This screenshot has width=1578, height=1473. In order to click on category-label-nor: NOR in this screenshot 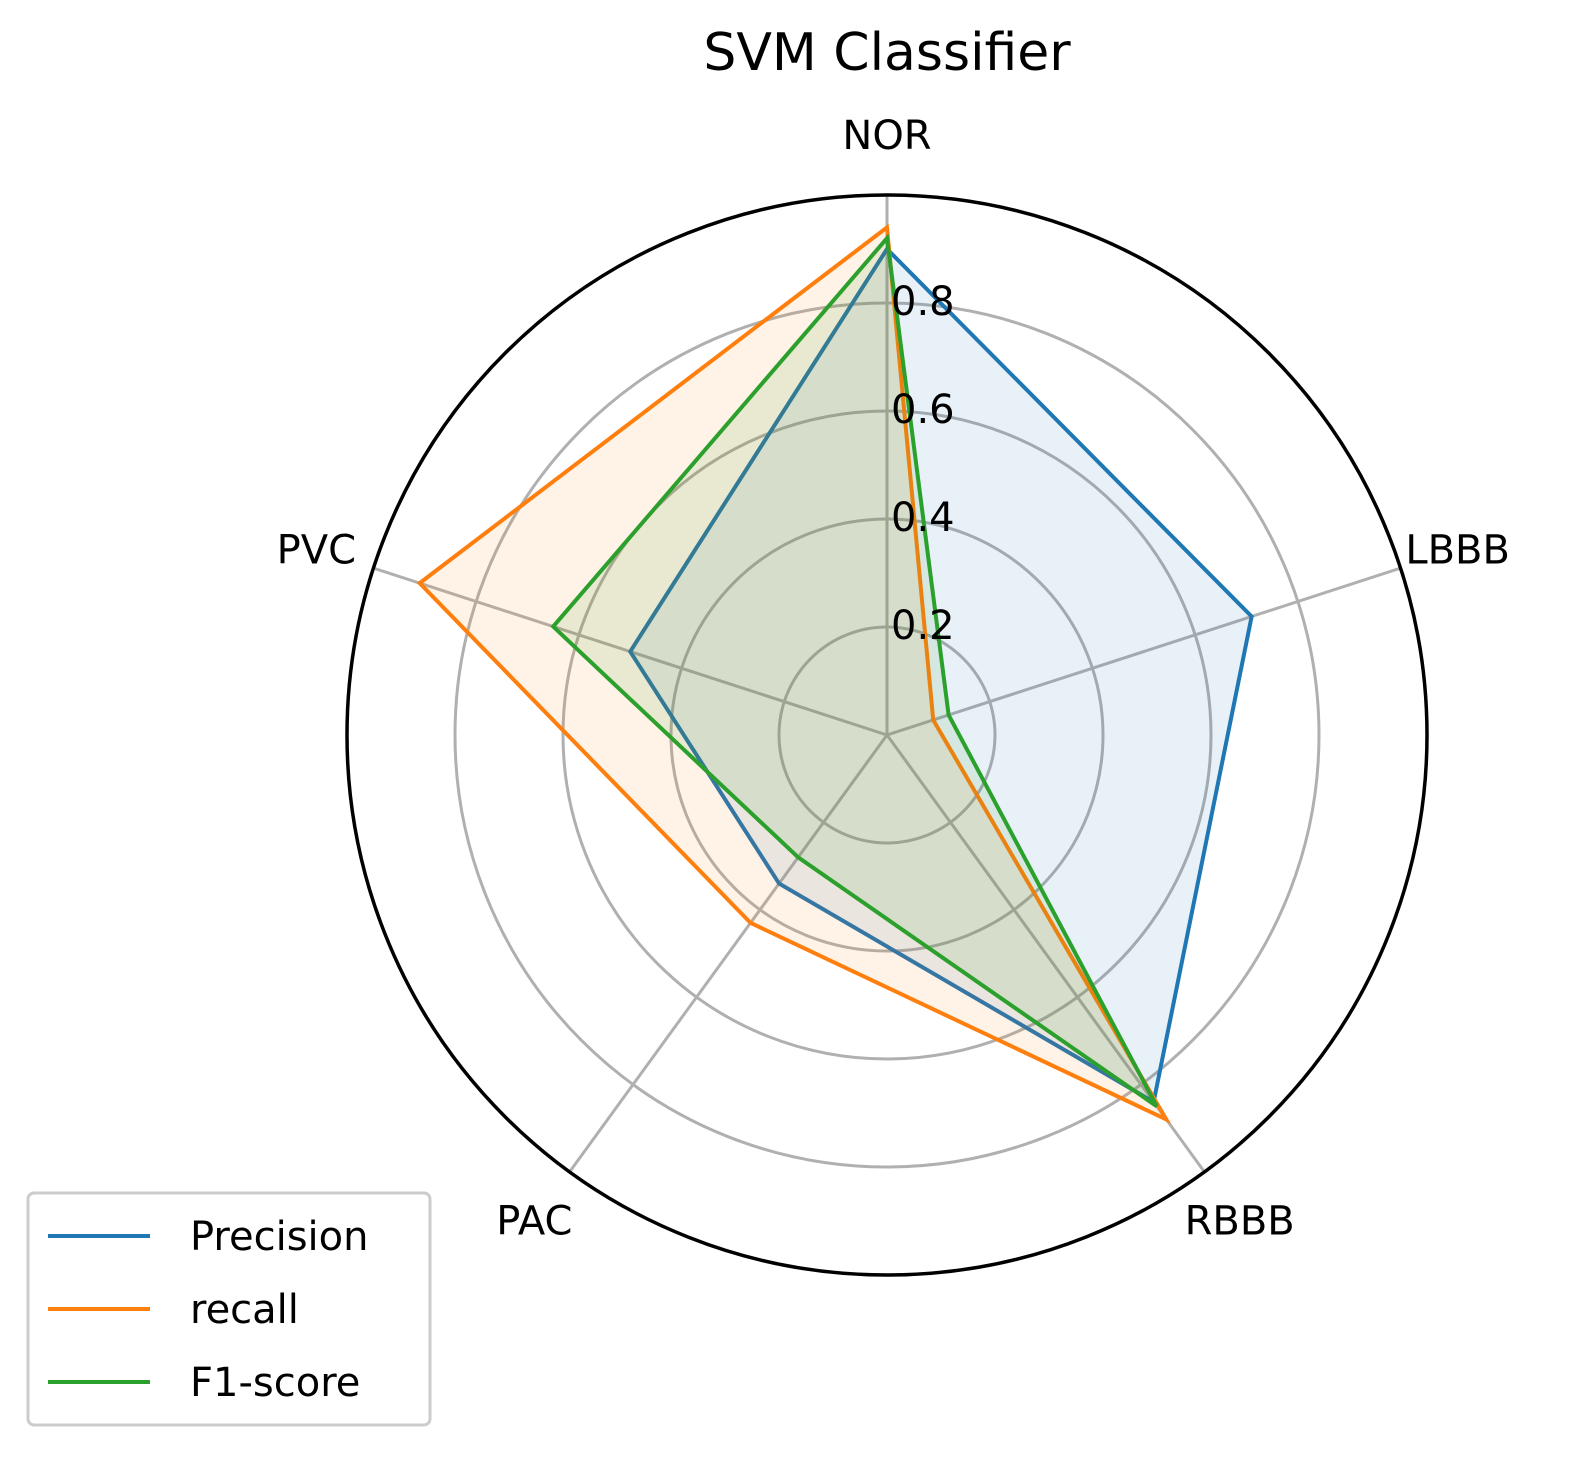, I will do `click(886, 136)`.